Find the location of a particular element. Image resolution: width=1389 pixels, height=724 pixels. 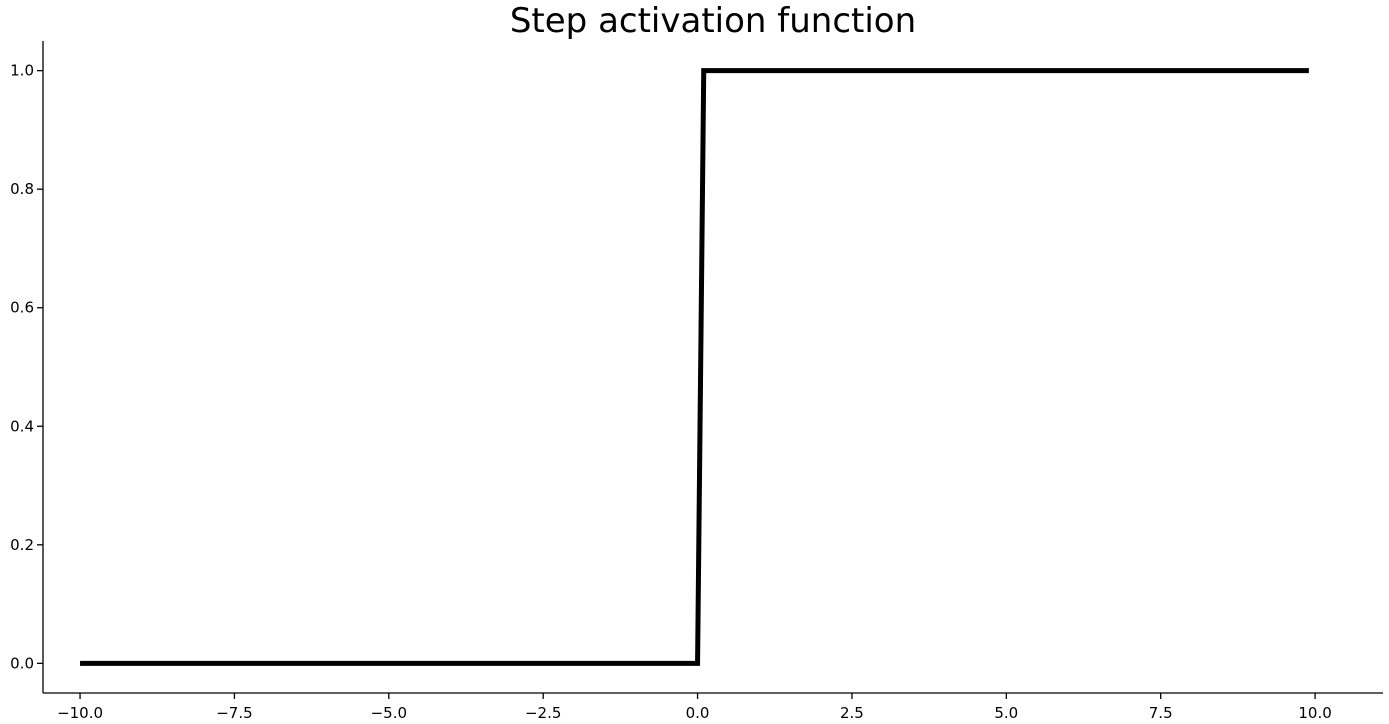

x-tick-label: 10.0 is located at coordinates (1314, 713).